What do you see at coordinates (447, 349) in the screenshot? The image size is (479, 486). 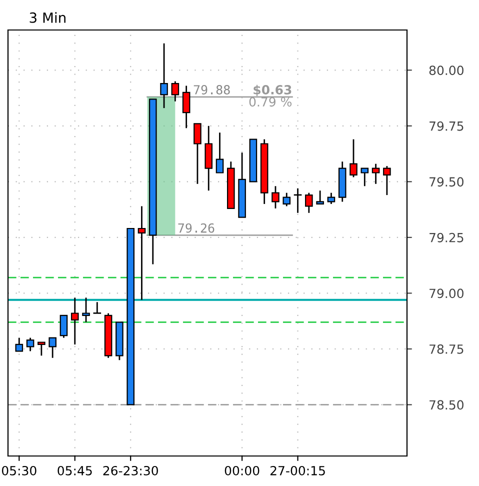 I see `y-tick-label: 78.75` at bounding box center [447, 349].